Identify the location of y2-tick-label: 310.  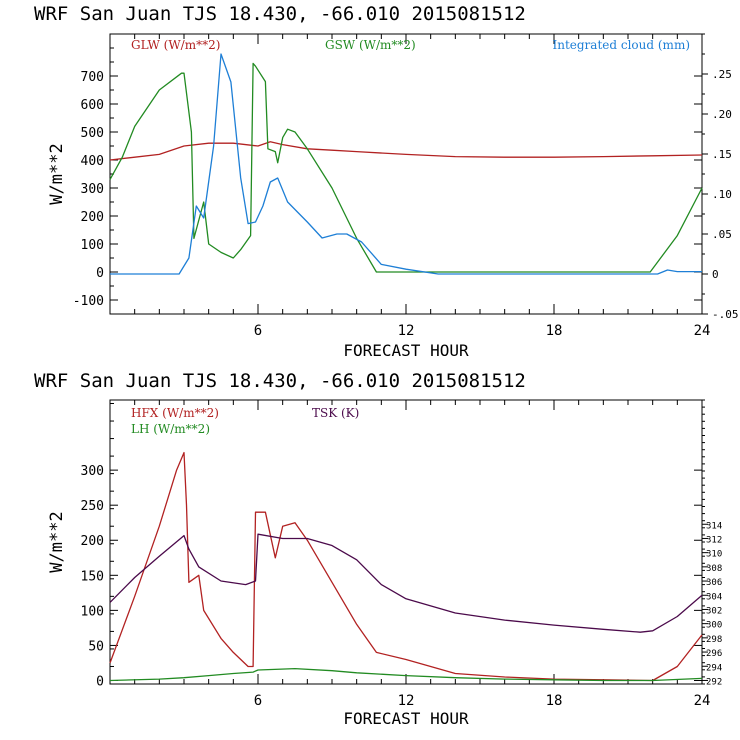
(714, 555).